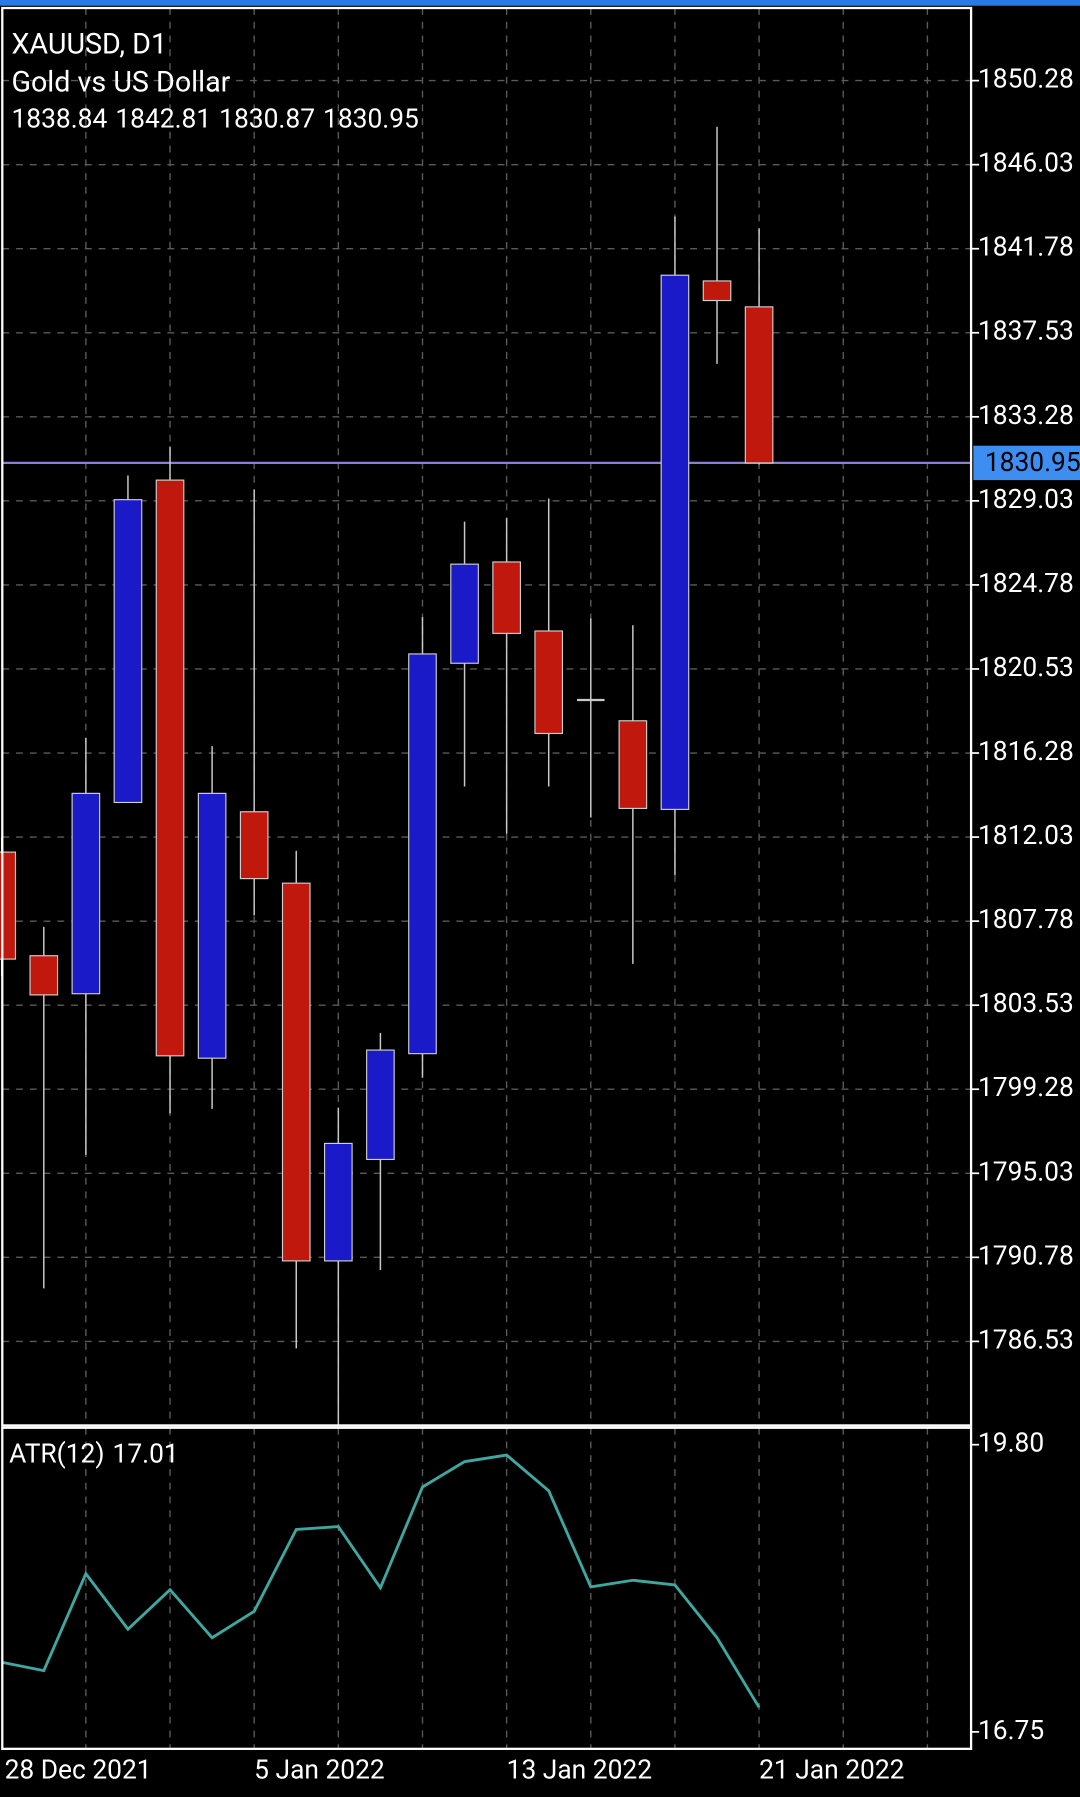  Describe the element at coordinates (1026, 1004) in the screenshot. I see `y-tick-label: 1803.53` at that location.